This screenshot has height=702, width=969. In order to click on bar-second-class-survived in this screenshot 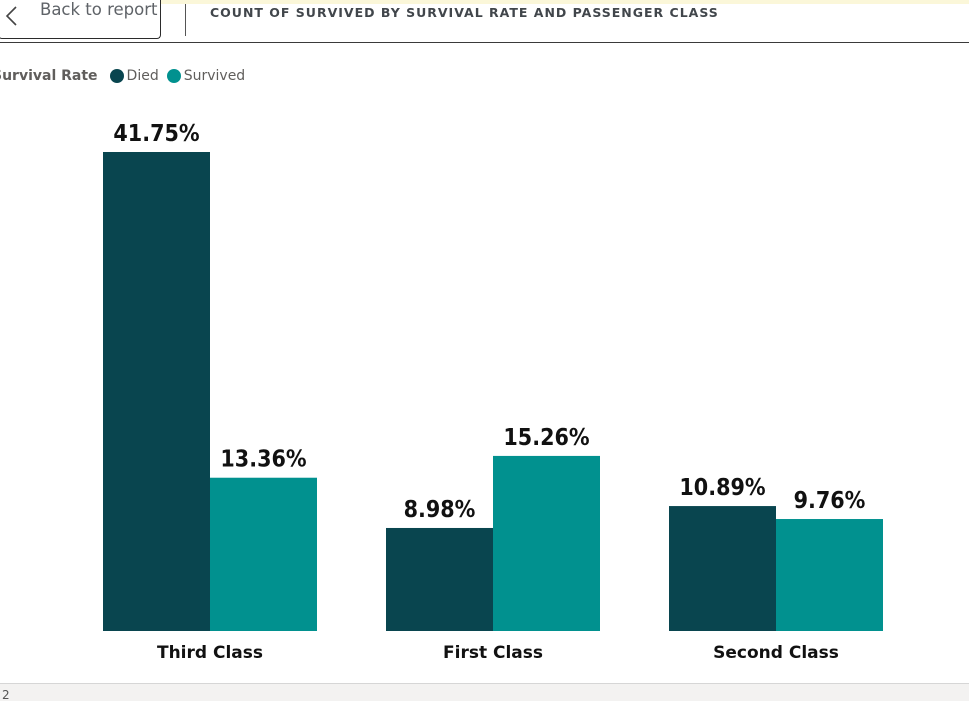, I will do `click(829, 575)`.